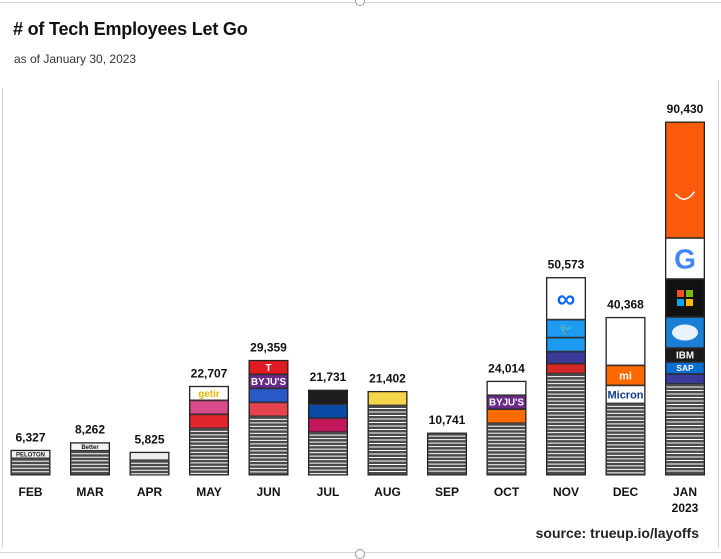 The image size is (721, 559). What do you see at coordinates (360, 3) in the screenshot?
I see `resize-handle-top` at bounding box center [360, 3].